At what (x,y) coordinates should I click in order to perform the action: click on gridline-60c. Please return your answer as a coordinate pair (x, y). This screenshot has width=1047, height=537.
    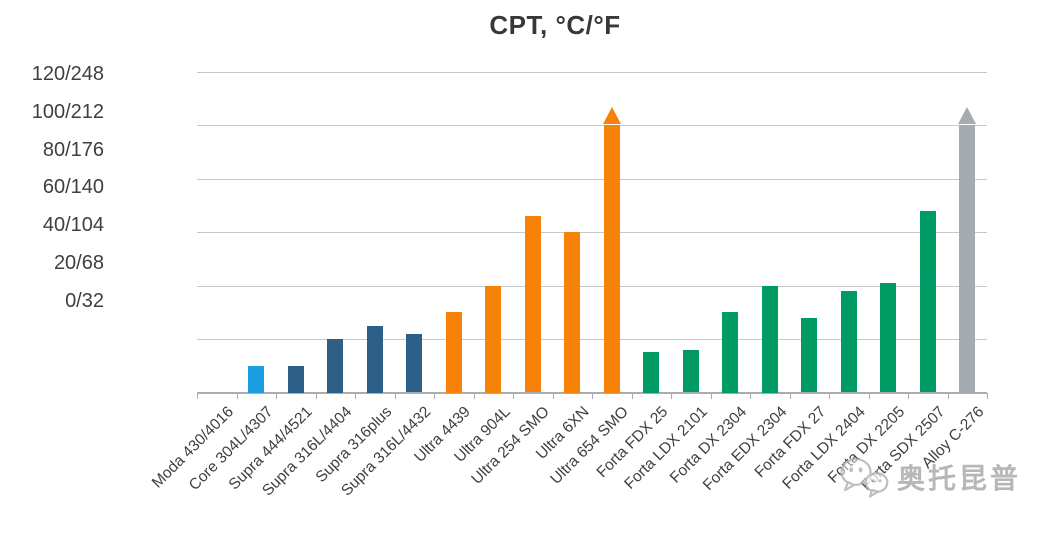
    Looking at the image, I should click on (592, 232).